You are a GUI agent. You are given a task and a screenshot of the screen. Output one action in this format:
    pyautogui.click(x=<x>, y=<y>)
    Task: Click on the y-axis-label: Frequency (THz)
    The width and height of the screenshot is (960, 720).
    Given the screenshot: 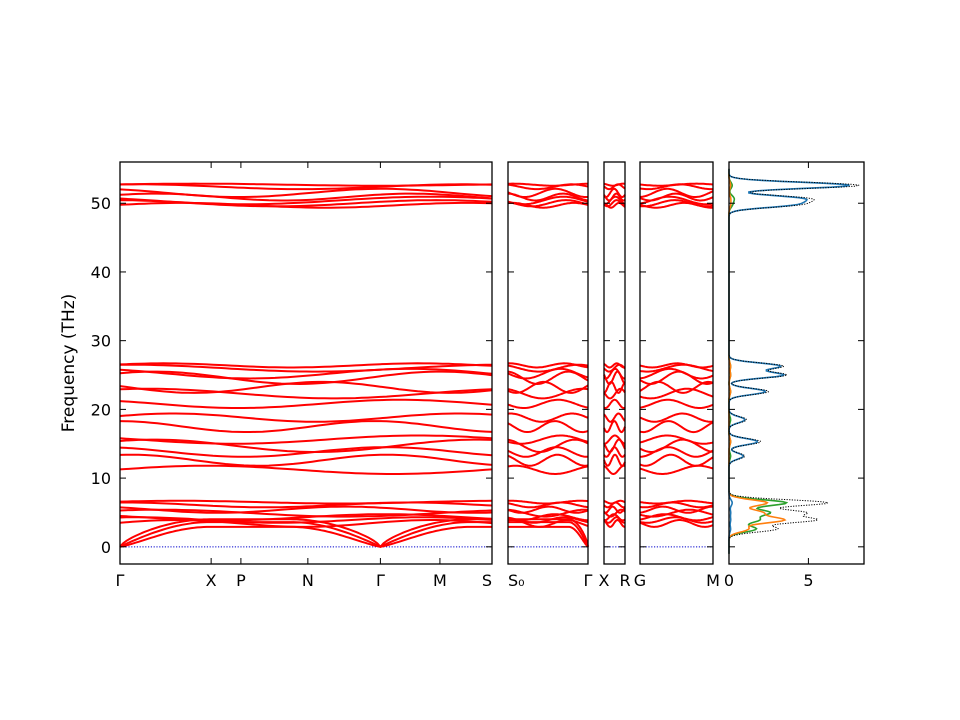 What is the action you would take?
    pyautogui.click(x=69, y=363)
    